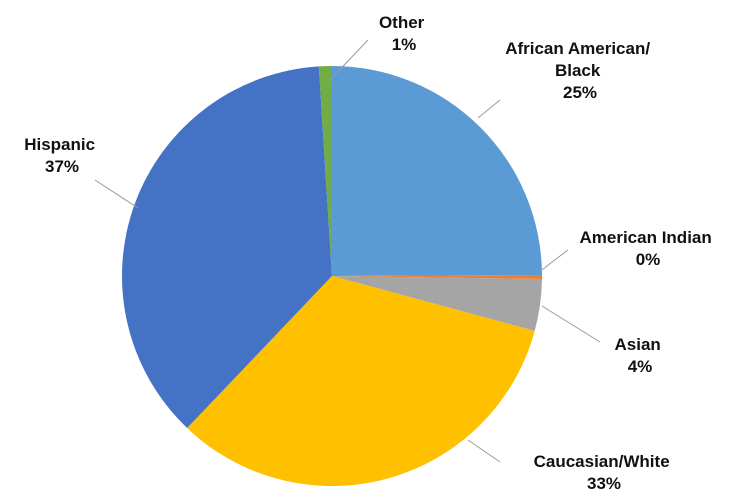 The height and width of the screenshot is (497, 746). What do you see at coordinates (489, 109) in the screenshot?
I see `leader-line-african-american` at bounding box center [489, 109].